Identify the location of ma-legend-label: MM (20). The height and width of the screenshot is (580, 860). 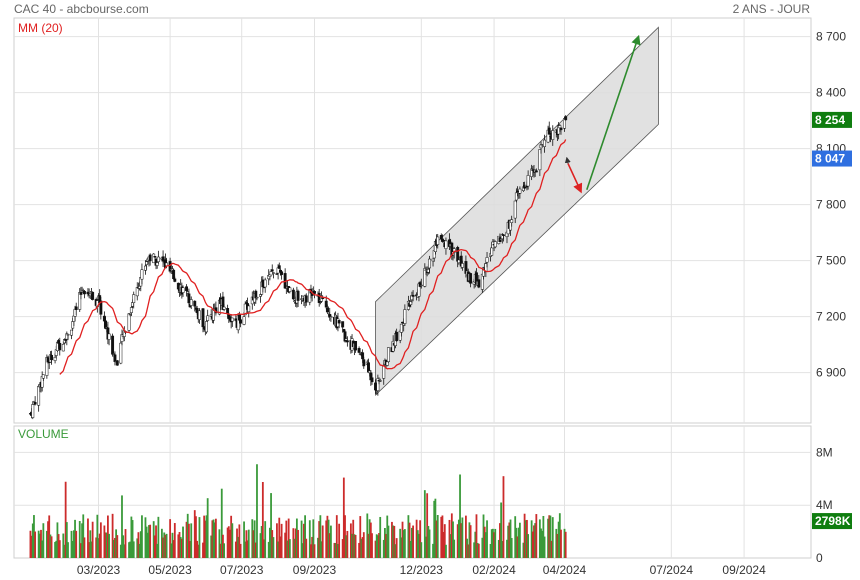
(40, 28).